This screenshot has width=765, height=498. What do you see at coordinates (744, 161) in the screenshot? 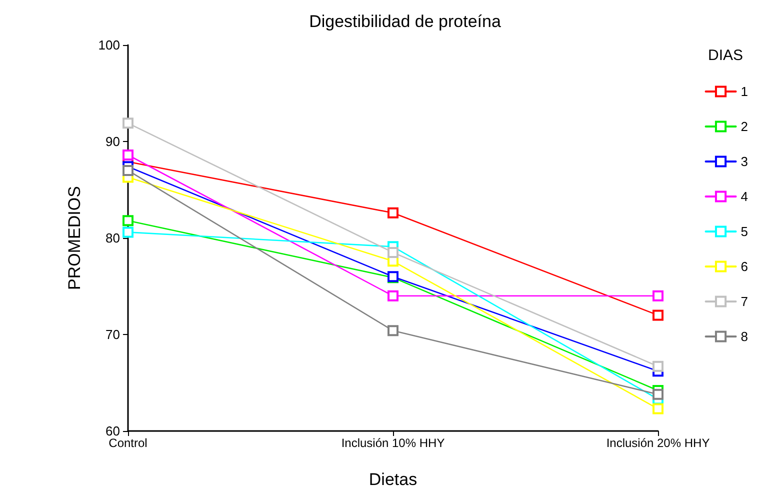
I see `legend-label: 3` at bounding box center [744, 161].